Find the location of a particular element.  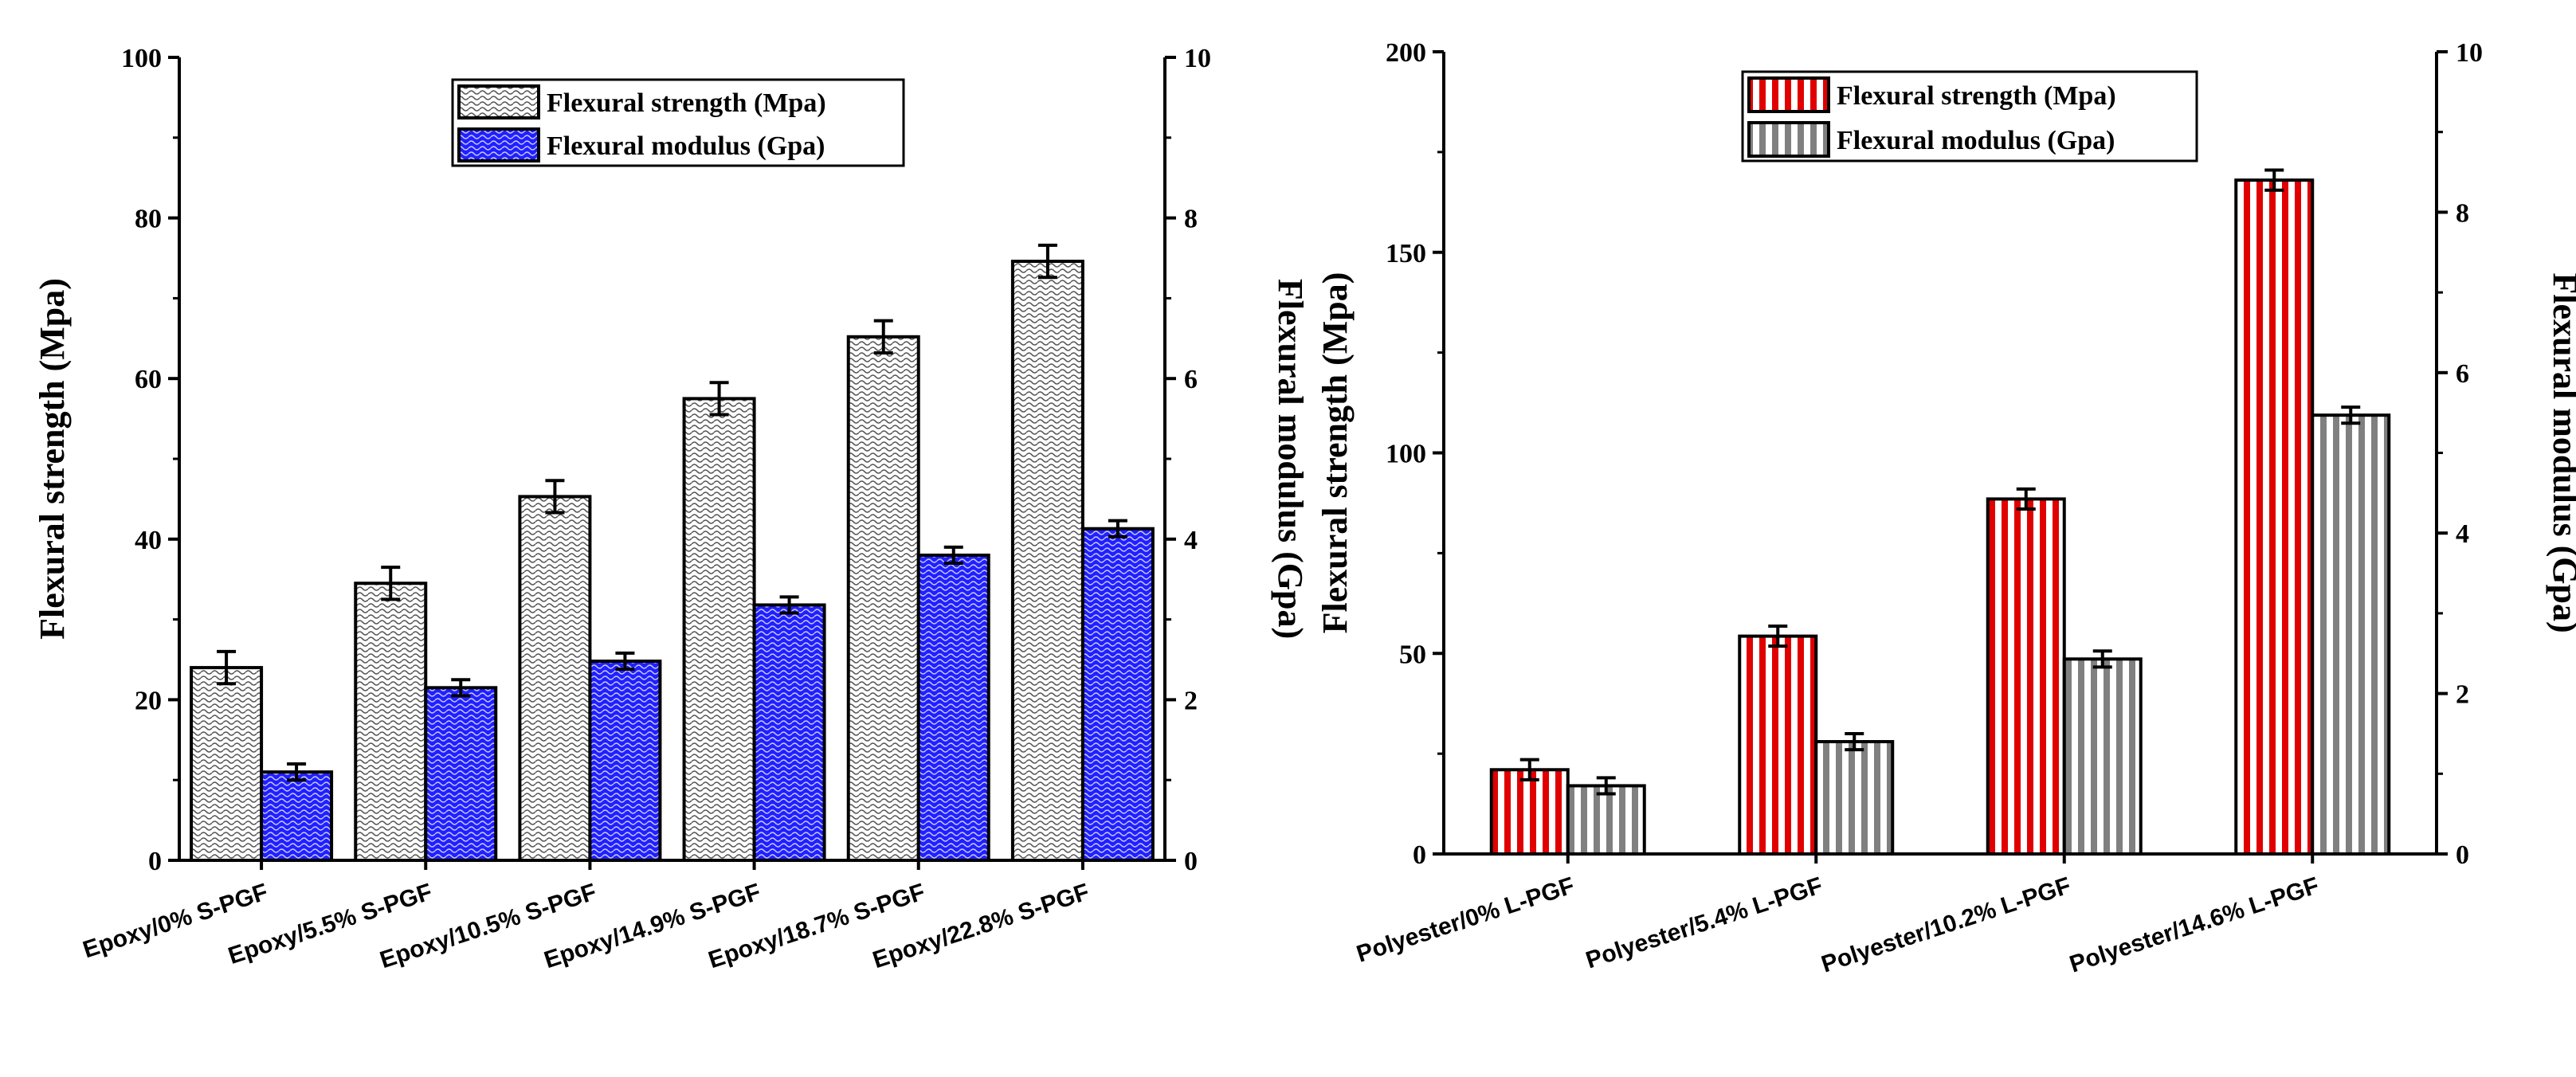

y-tick-label-right-0-3: 6 is located at coordinates (1191, 379).